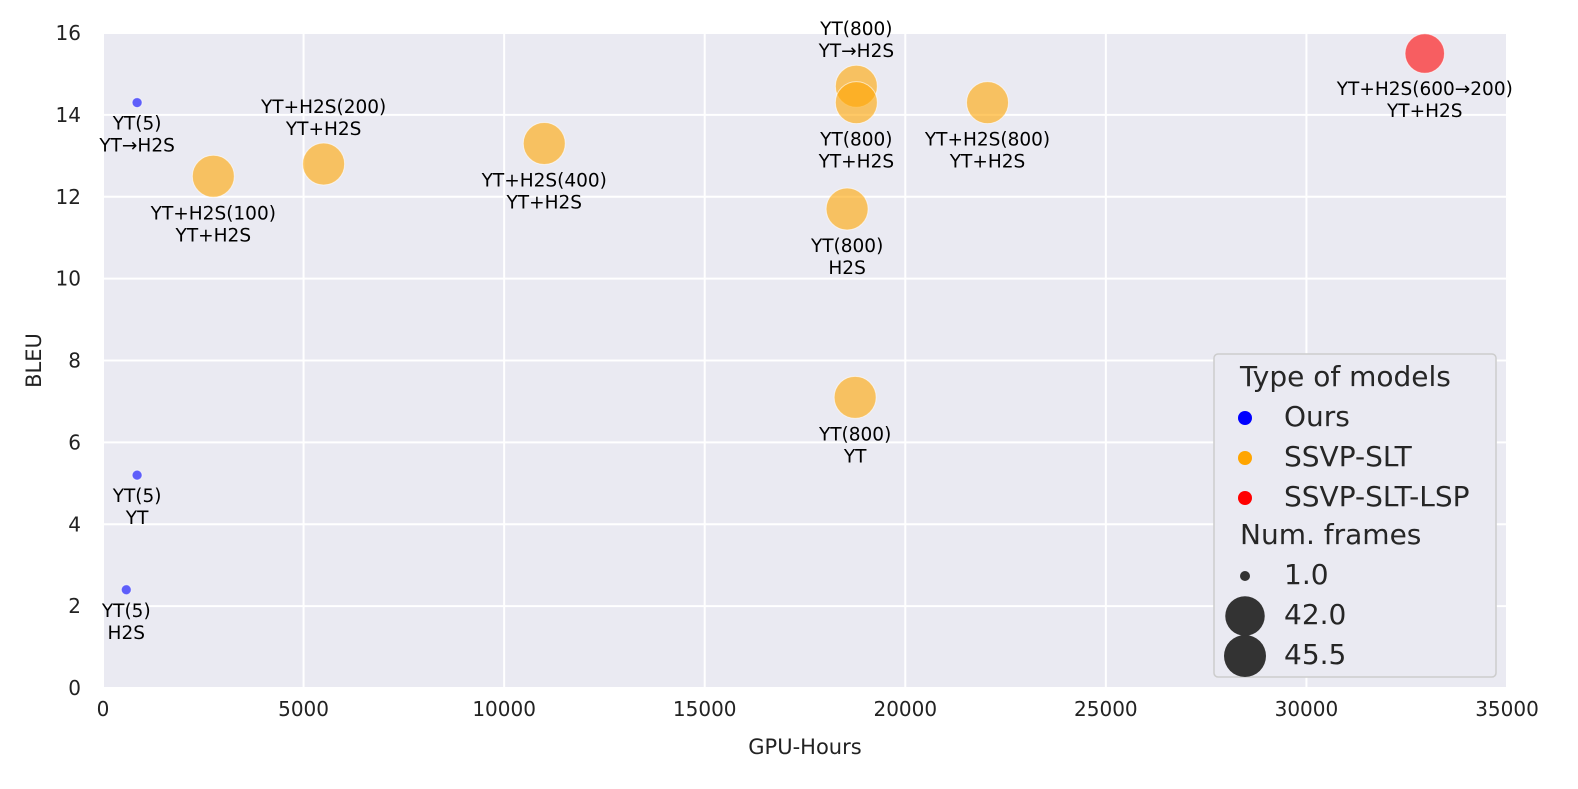  What do you see at coordinates (68, 197) in the screenshot?
I see `y-tick-label: 12` at bounding box center [68, 197].